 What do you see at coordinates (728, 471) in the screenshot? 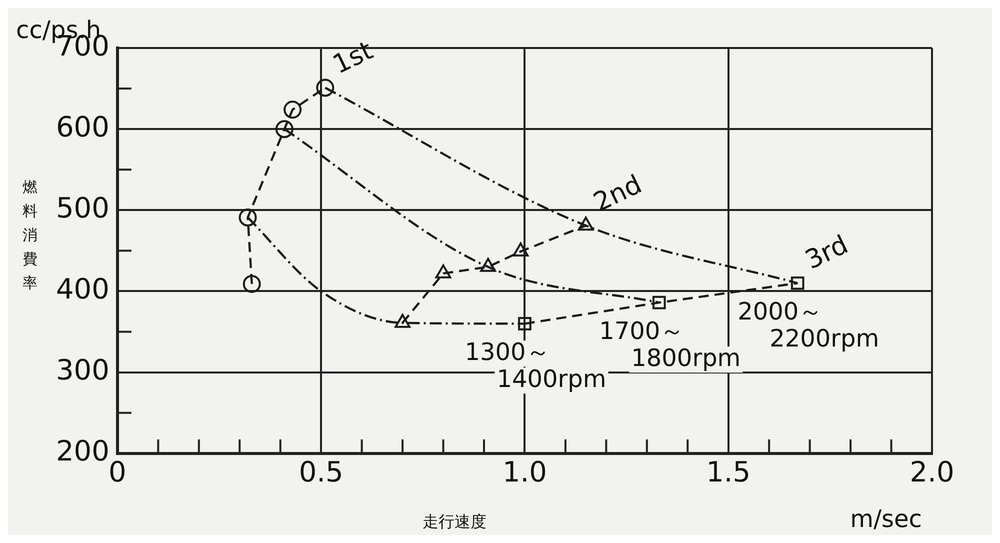
I see `x-tick-label: 1.5` at bounding box center [728, 471].